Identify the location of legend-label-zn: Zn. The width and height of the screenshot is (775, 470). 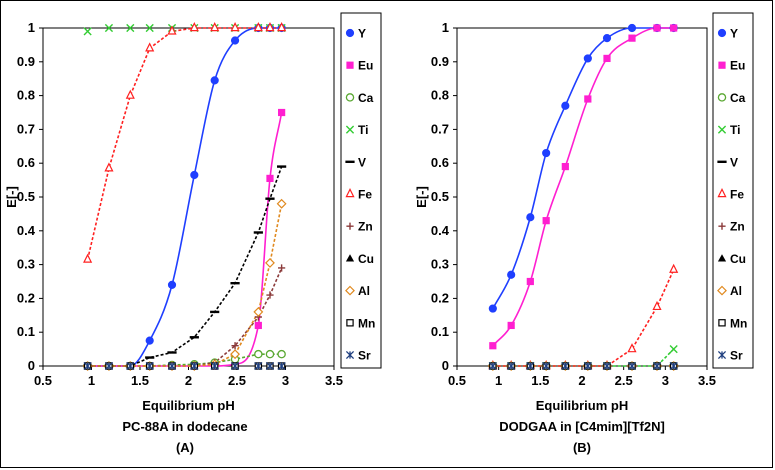
(737, 227).